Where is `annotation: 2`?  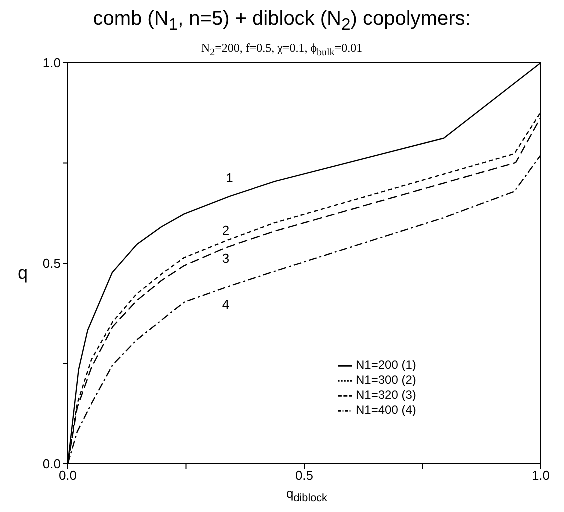 annotation: 2 is located at coordinates (226, 230).